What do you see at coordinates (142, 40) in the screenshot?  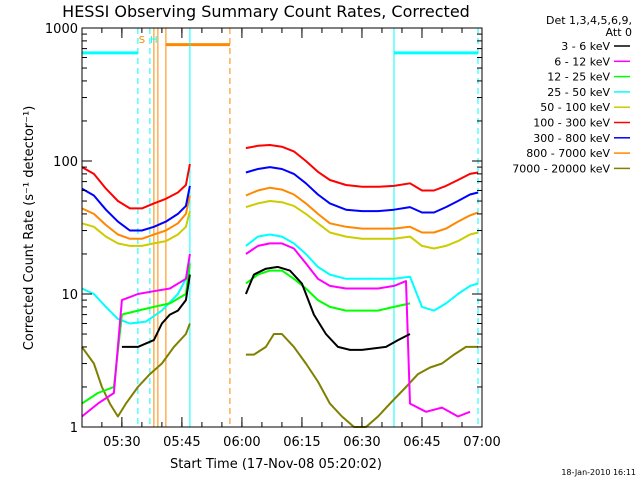 I see `top-label-0: S` at bounding box center [142, 40].